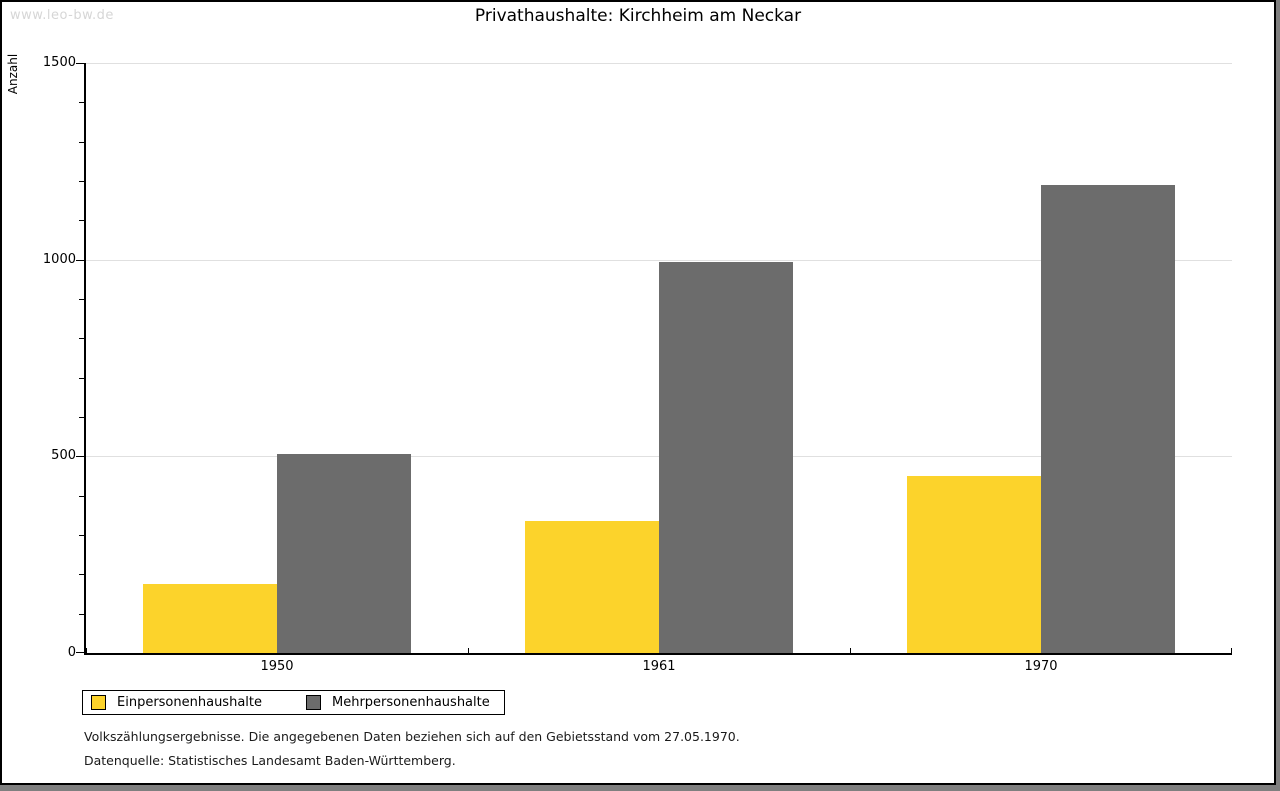 This screenshot has height=791, width=1280. What do you see at coordinates (59, 259) in the screenshot?
I see `y-tick-label-1000: 1000` at bounding box center [59, 259].